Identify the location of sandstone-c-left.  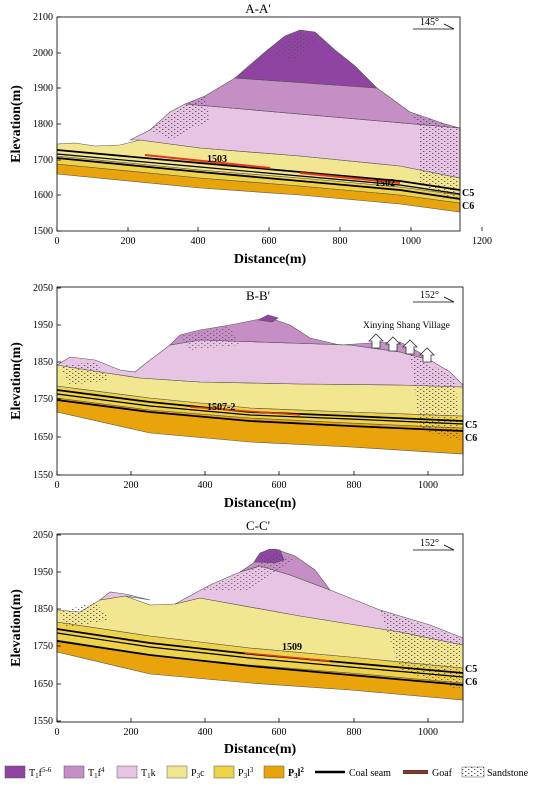
(85, 615).